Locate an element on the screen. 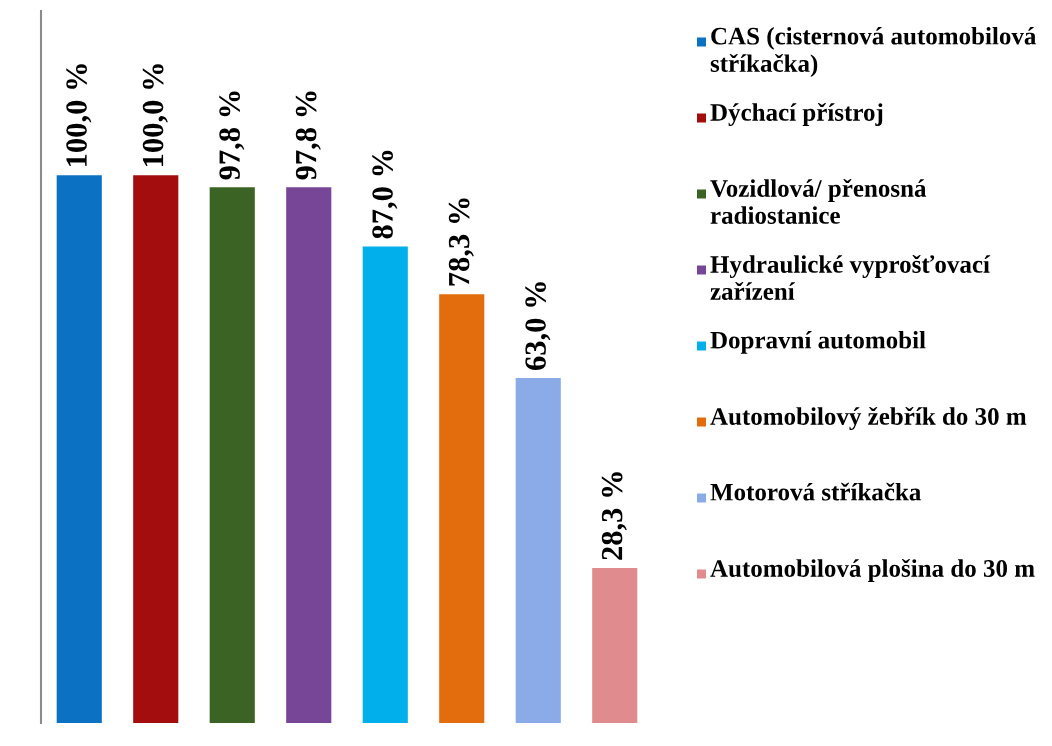  legend-label: Automobilový žebřík do 30 m is located at coordinates (868, 419).